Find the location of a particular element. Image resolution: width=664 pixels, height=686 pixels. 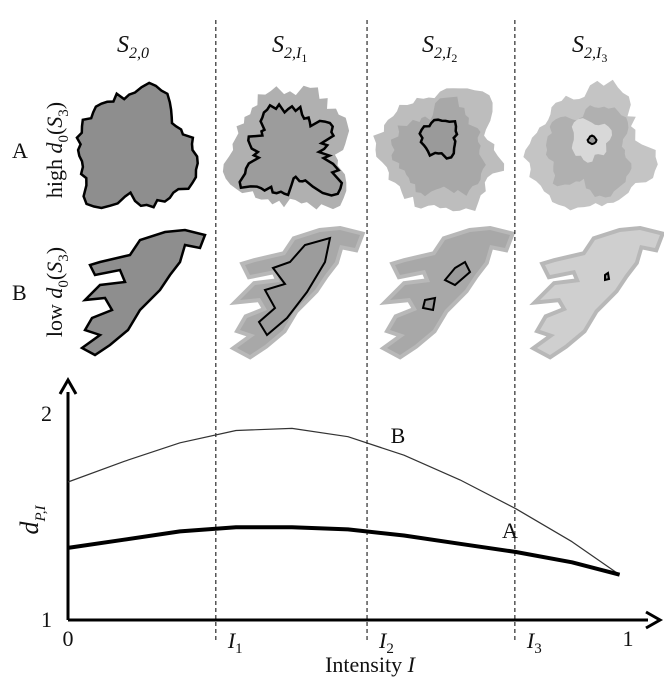

marker-sub: 1 is located at coordinates (239, 649).